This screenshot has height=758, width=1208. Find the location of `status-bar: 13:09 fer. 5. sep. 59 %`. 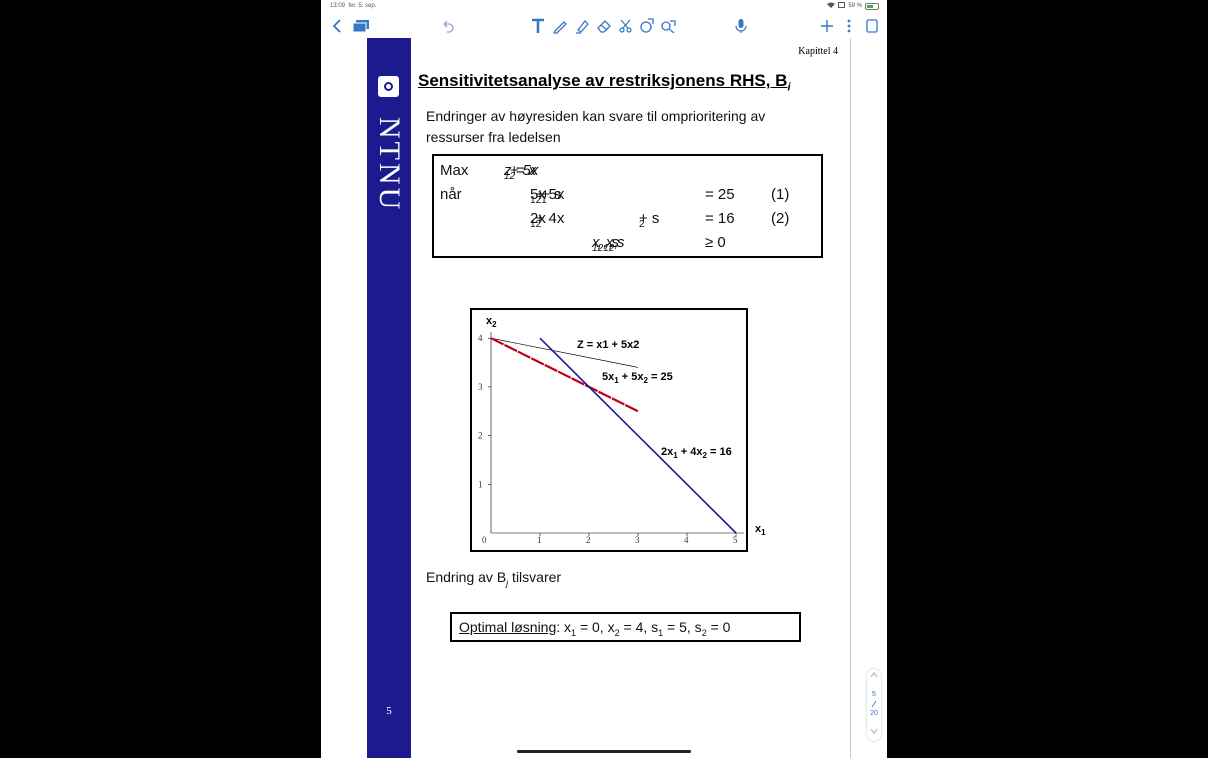

status-bar: 13:09 fer. 5. sep. 59 % is located at coordinates (604, 7).